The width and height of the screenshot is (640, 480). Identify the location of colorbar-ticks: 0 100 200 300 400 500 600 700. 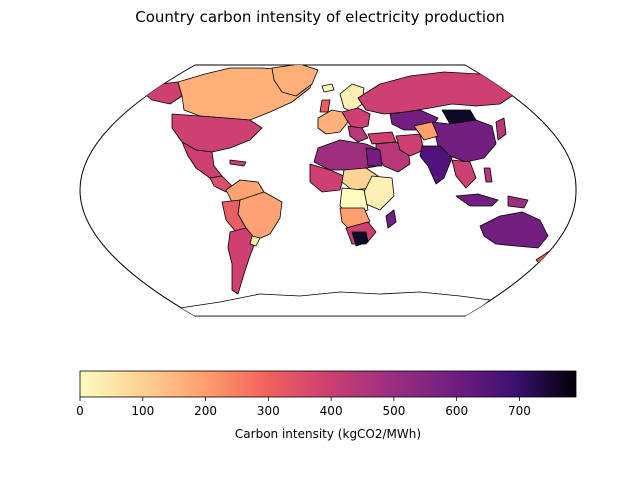
(303, 407).